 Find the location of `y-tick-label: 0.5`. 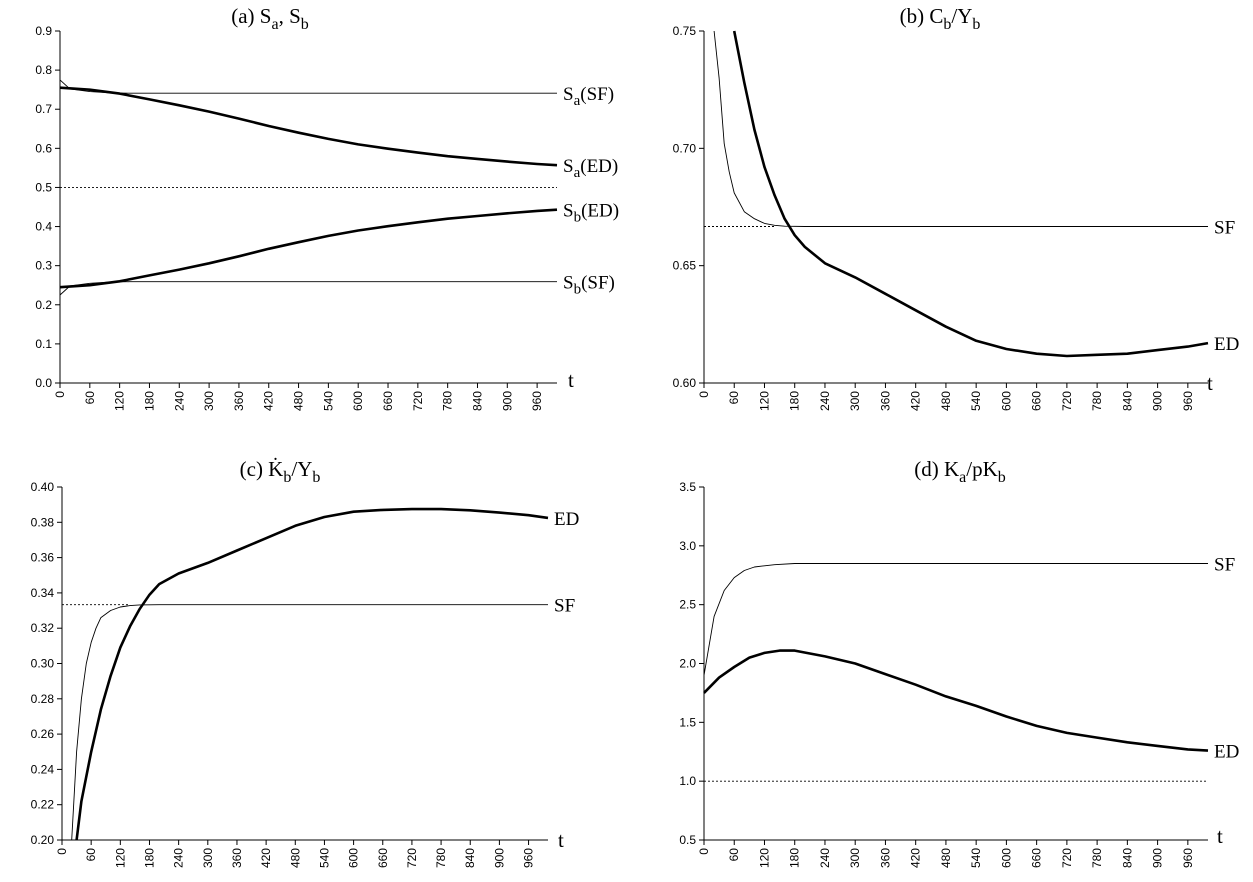

y-tick-label: 0.5 is located at coordinates (687, 840).